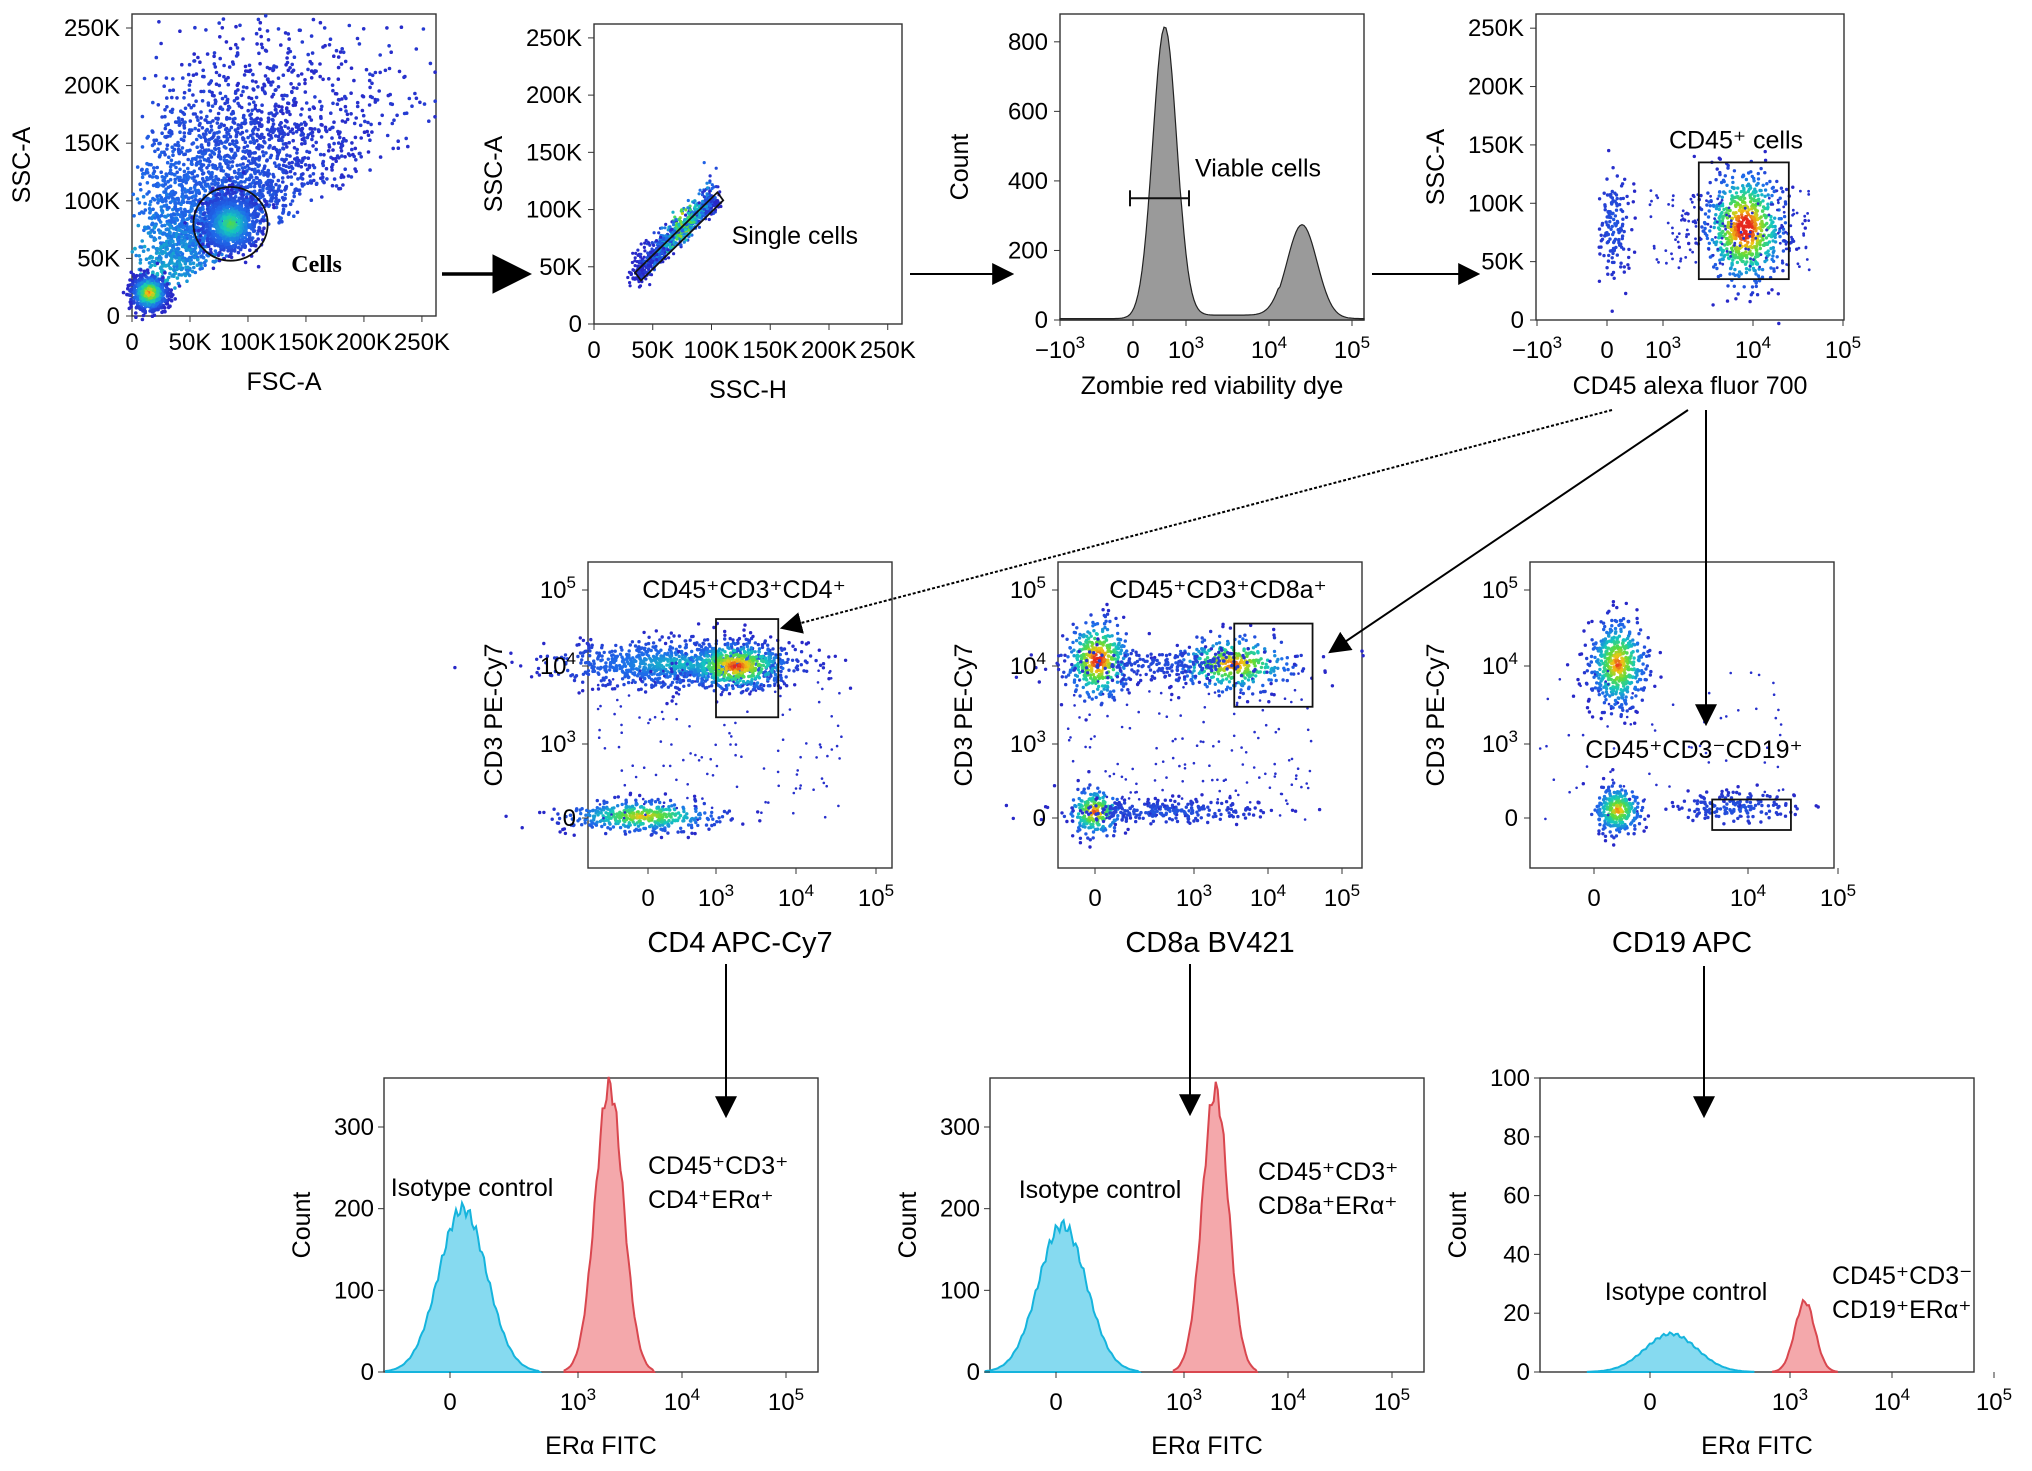 This screenshot has width=2032, height=1471. I want to click on y-tick-label: 600, so click(1028, 111).